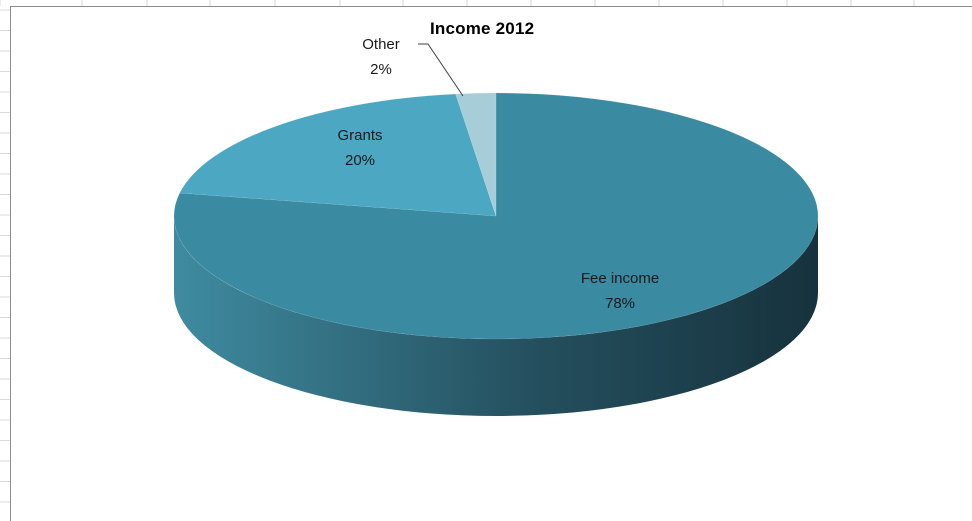 This screenshot has height=521, width=972. What do you see at coordinates (360, 160) in the screenshot?
I see `slice-percent-grants: 20%` at bounding box center [360, 160].